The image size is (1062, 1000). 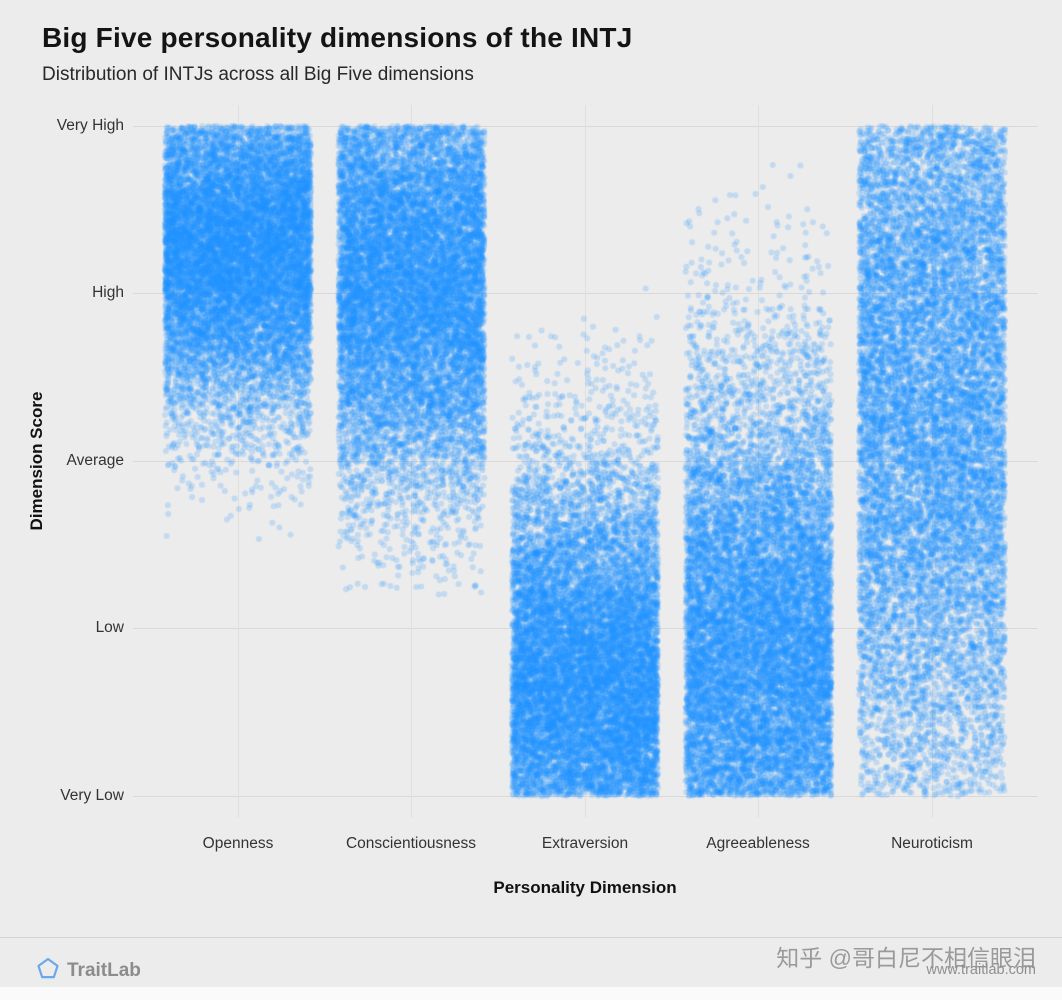 I want to click on y-axis-title: Dimension Score, so click(x=36, y=461).